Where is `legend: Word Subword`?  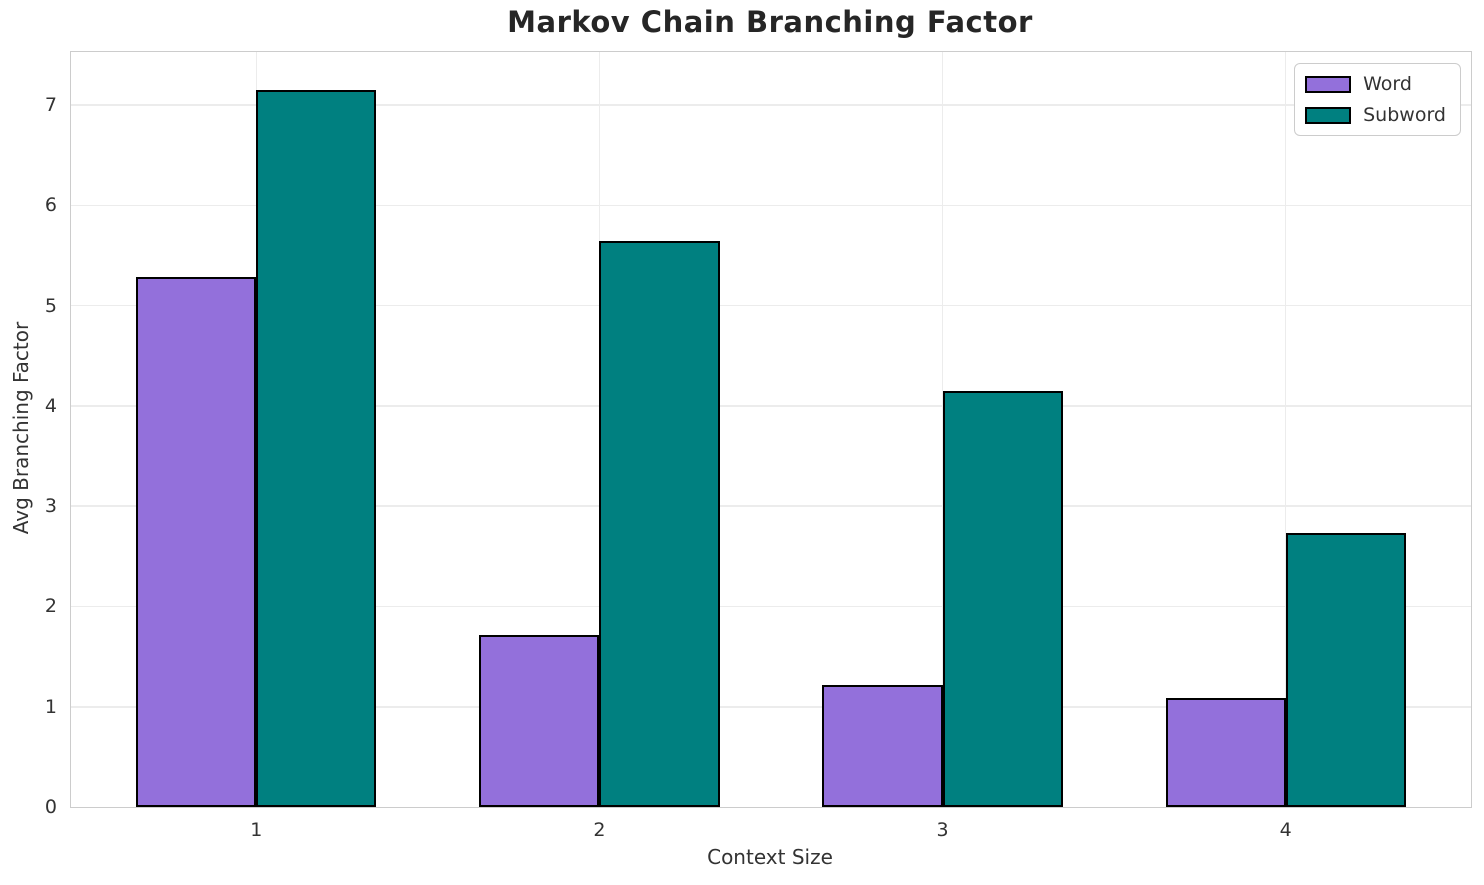
legend: Word Subword is located at coordinates (1377, 99).